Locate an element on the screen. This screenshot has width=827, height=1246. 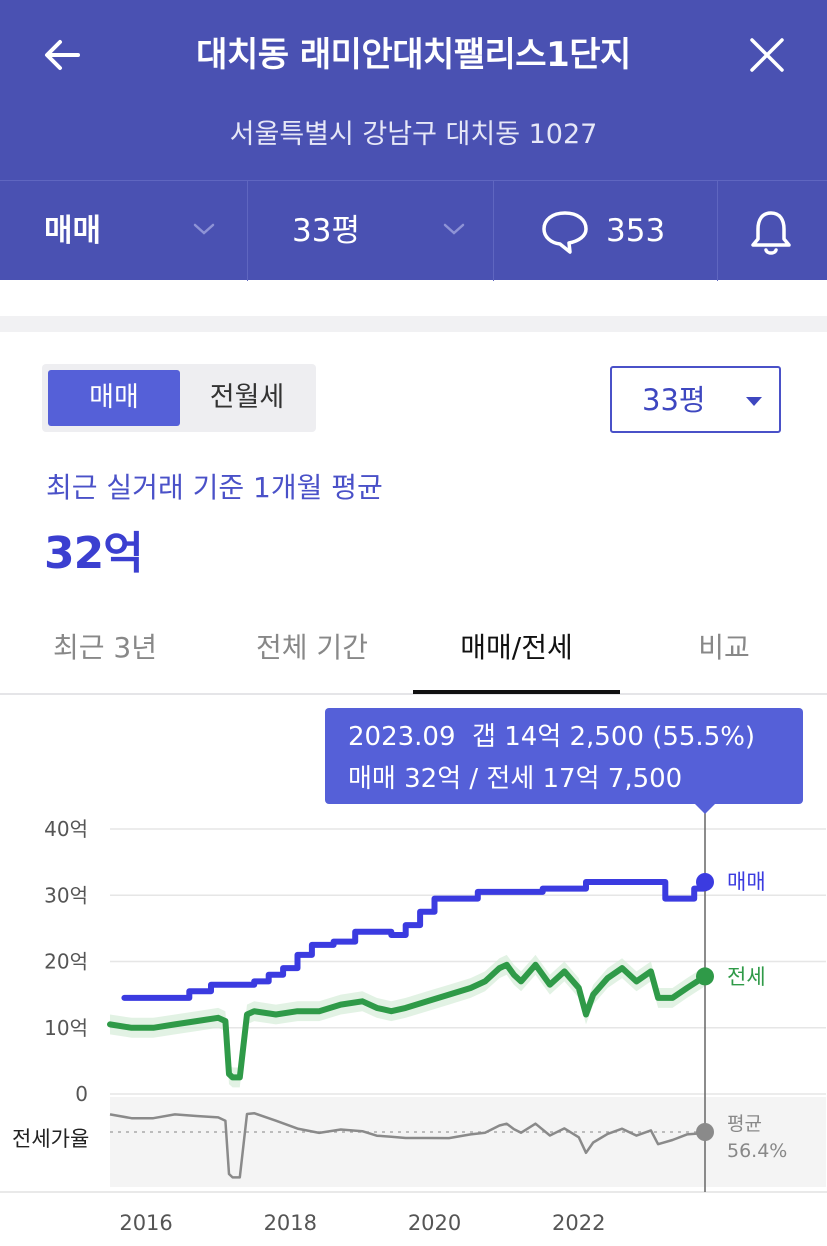
notification-button is located at coordinates (772, 231).